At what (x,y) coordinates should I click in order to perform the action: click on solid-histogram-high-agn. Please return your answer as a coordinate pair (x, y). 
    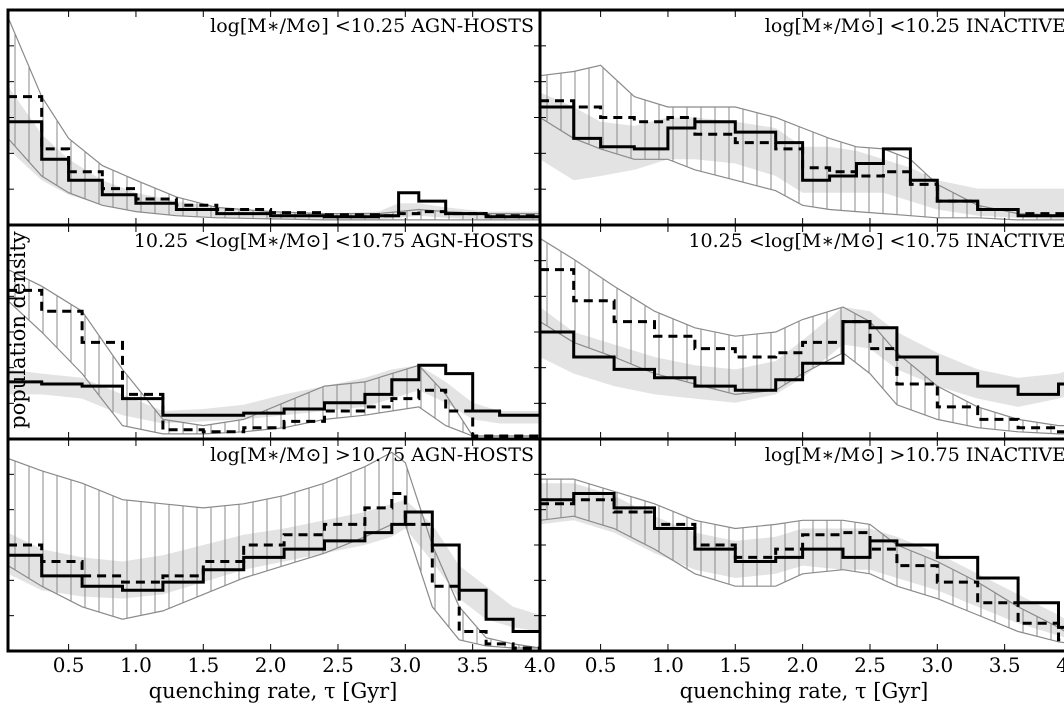
    Looking at the image, I should click on (274, 574).